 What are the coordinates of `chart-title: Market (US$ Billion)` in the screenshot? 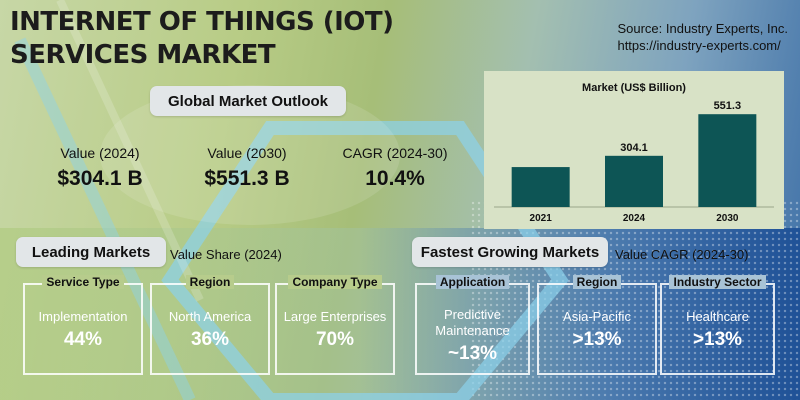 It's located at (634, 88).